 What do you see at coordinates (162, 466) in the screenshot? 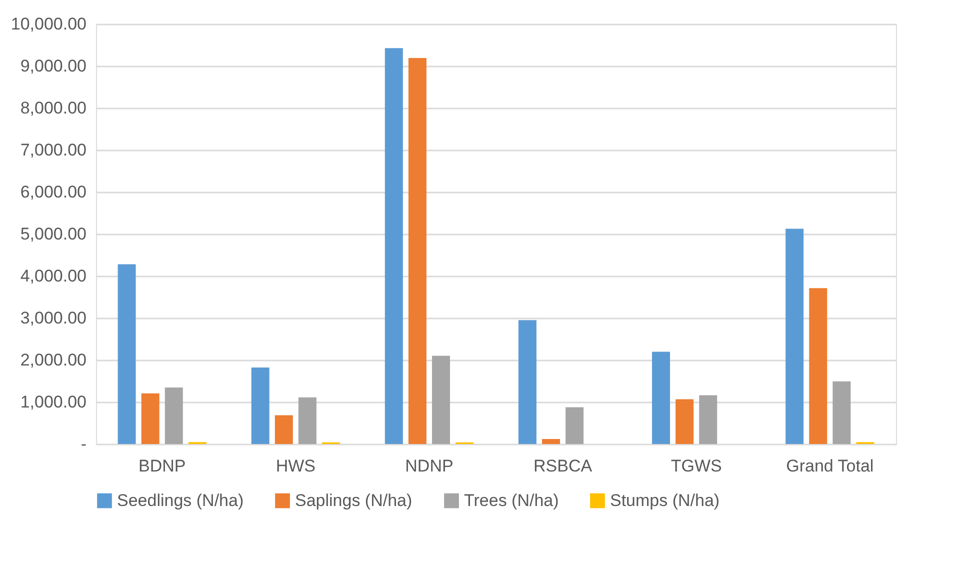
I see `x-tick-label: BDNP` at bounding box center [162, 466].